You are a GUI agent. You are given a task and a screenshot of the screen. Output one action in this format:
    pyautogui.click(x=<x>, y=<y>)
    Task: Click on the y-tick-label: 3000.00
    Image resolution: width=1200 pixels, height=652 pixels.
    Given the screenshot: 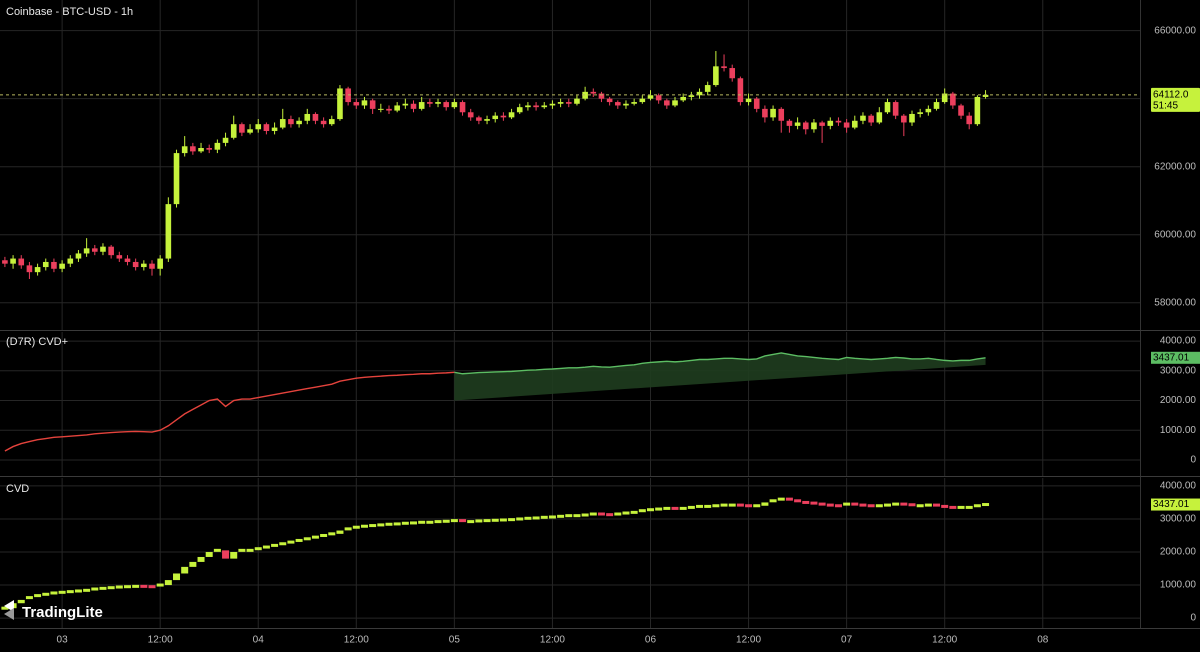 What is the action you would take?
    pyautogui.click(x=1178, y=519)
    